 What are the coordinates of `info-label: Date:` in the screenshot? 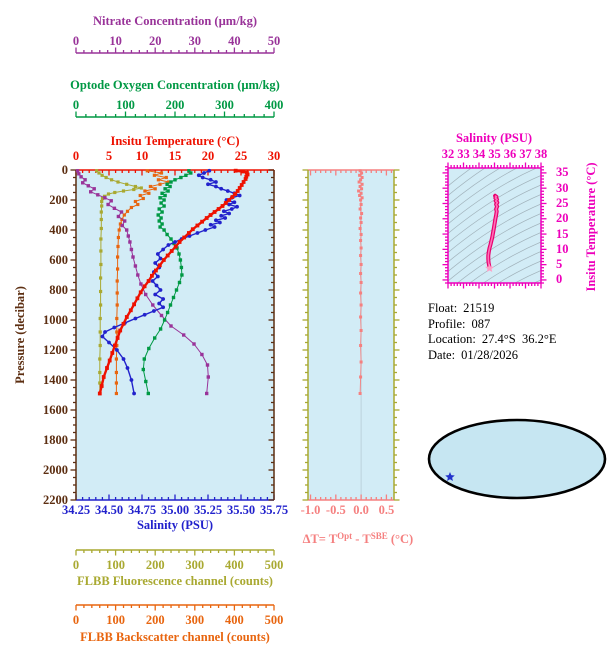 It's located at (442, 354).